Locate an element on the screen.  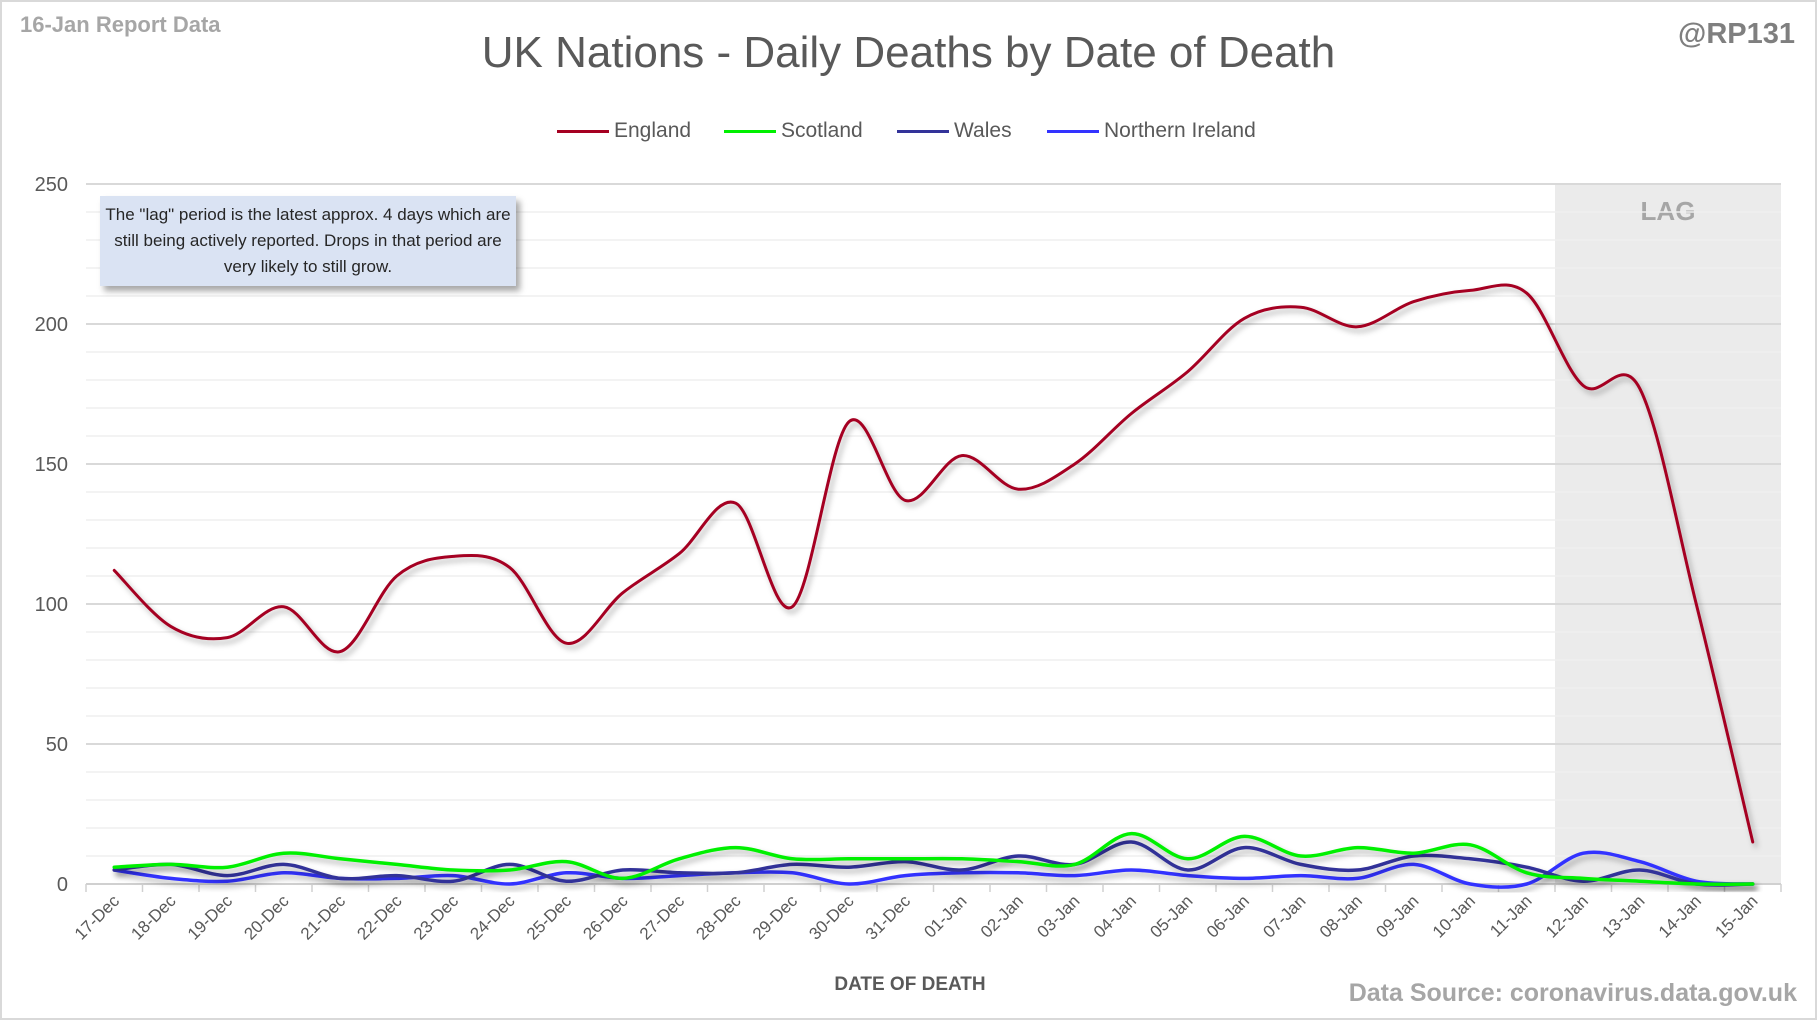
series-line-northern-ireland is located at coordinates (933, 869).